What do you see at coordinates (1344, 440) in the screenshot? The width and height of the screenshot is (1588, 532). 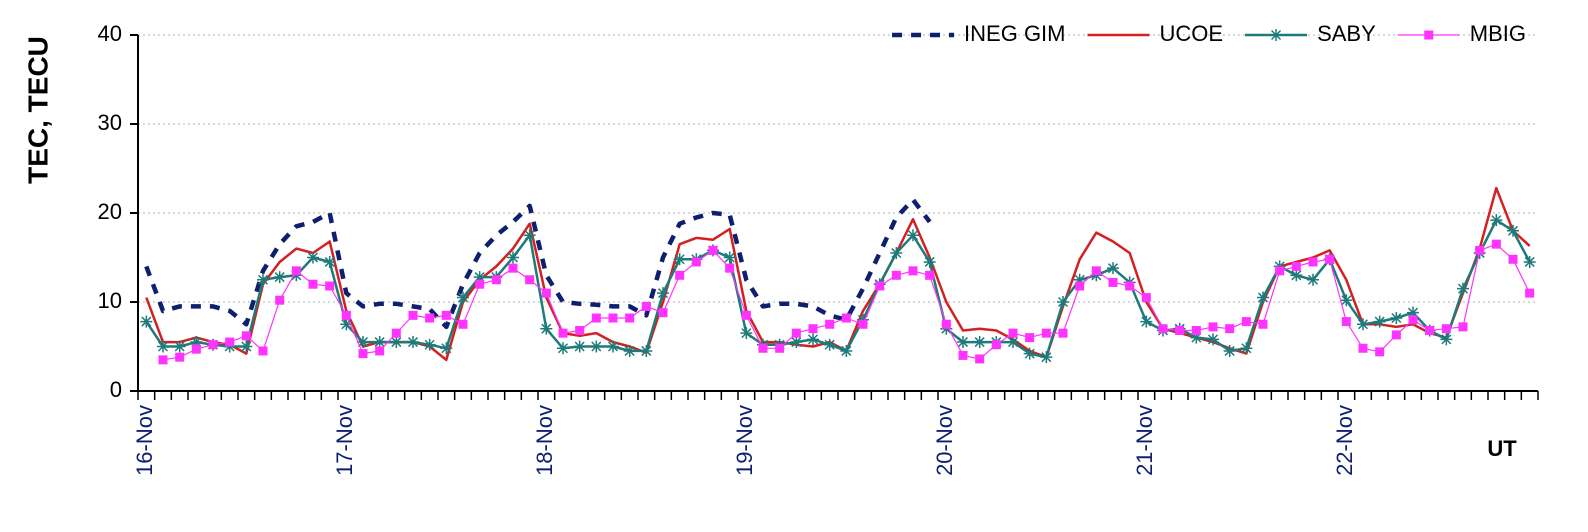 I see `x-tick-label: 22-Nov` at bounding box center [1344, 440].